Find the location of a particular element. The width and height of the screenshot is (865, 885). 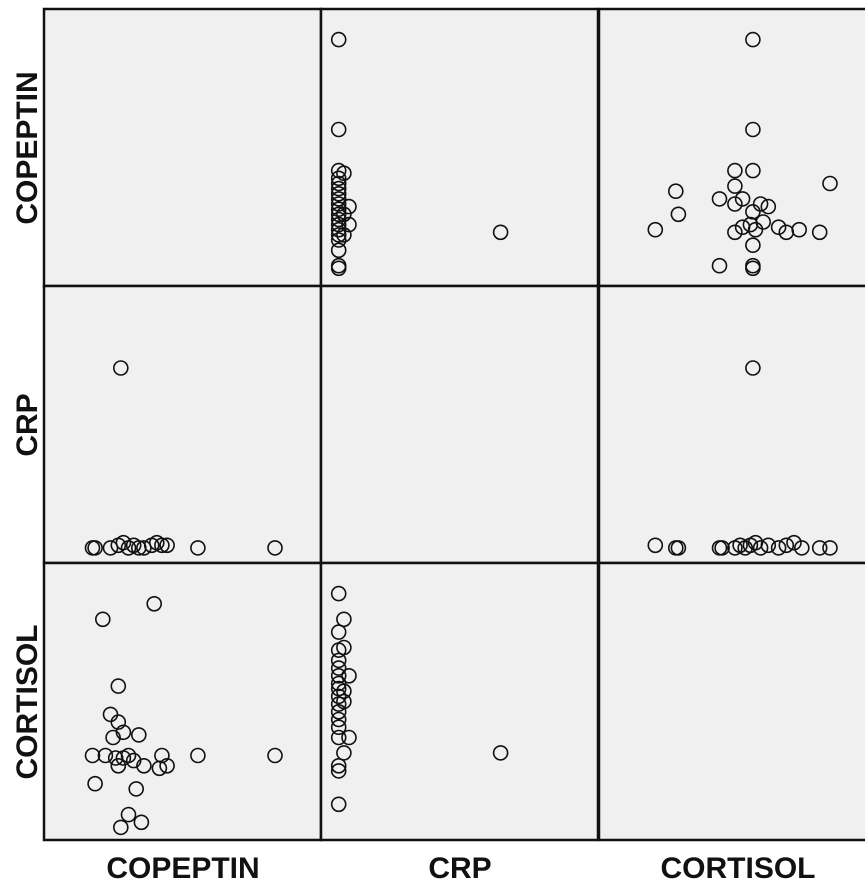

x-axis-label-copeptin: COPEPTIN is located at coordinates (182, 868).